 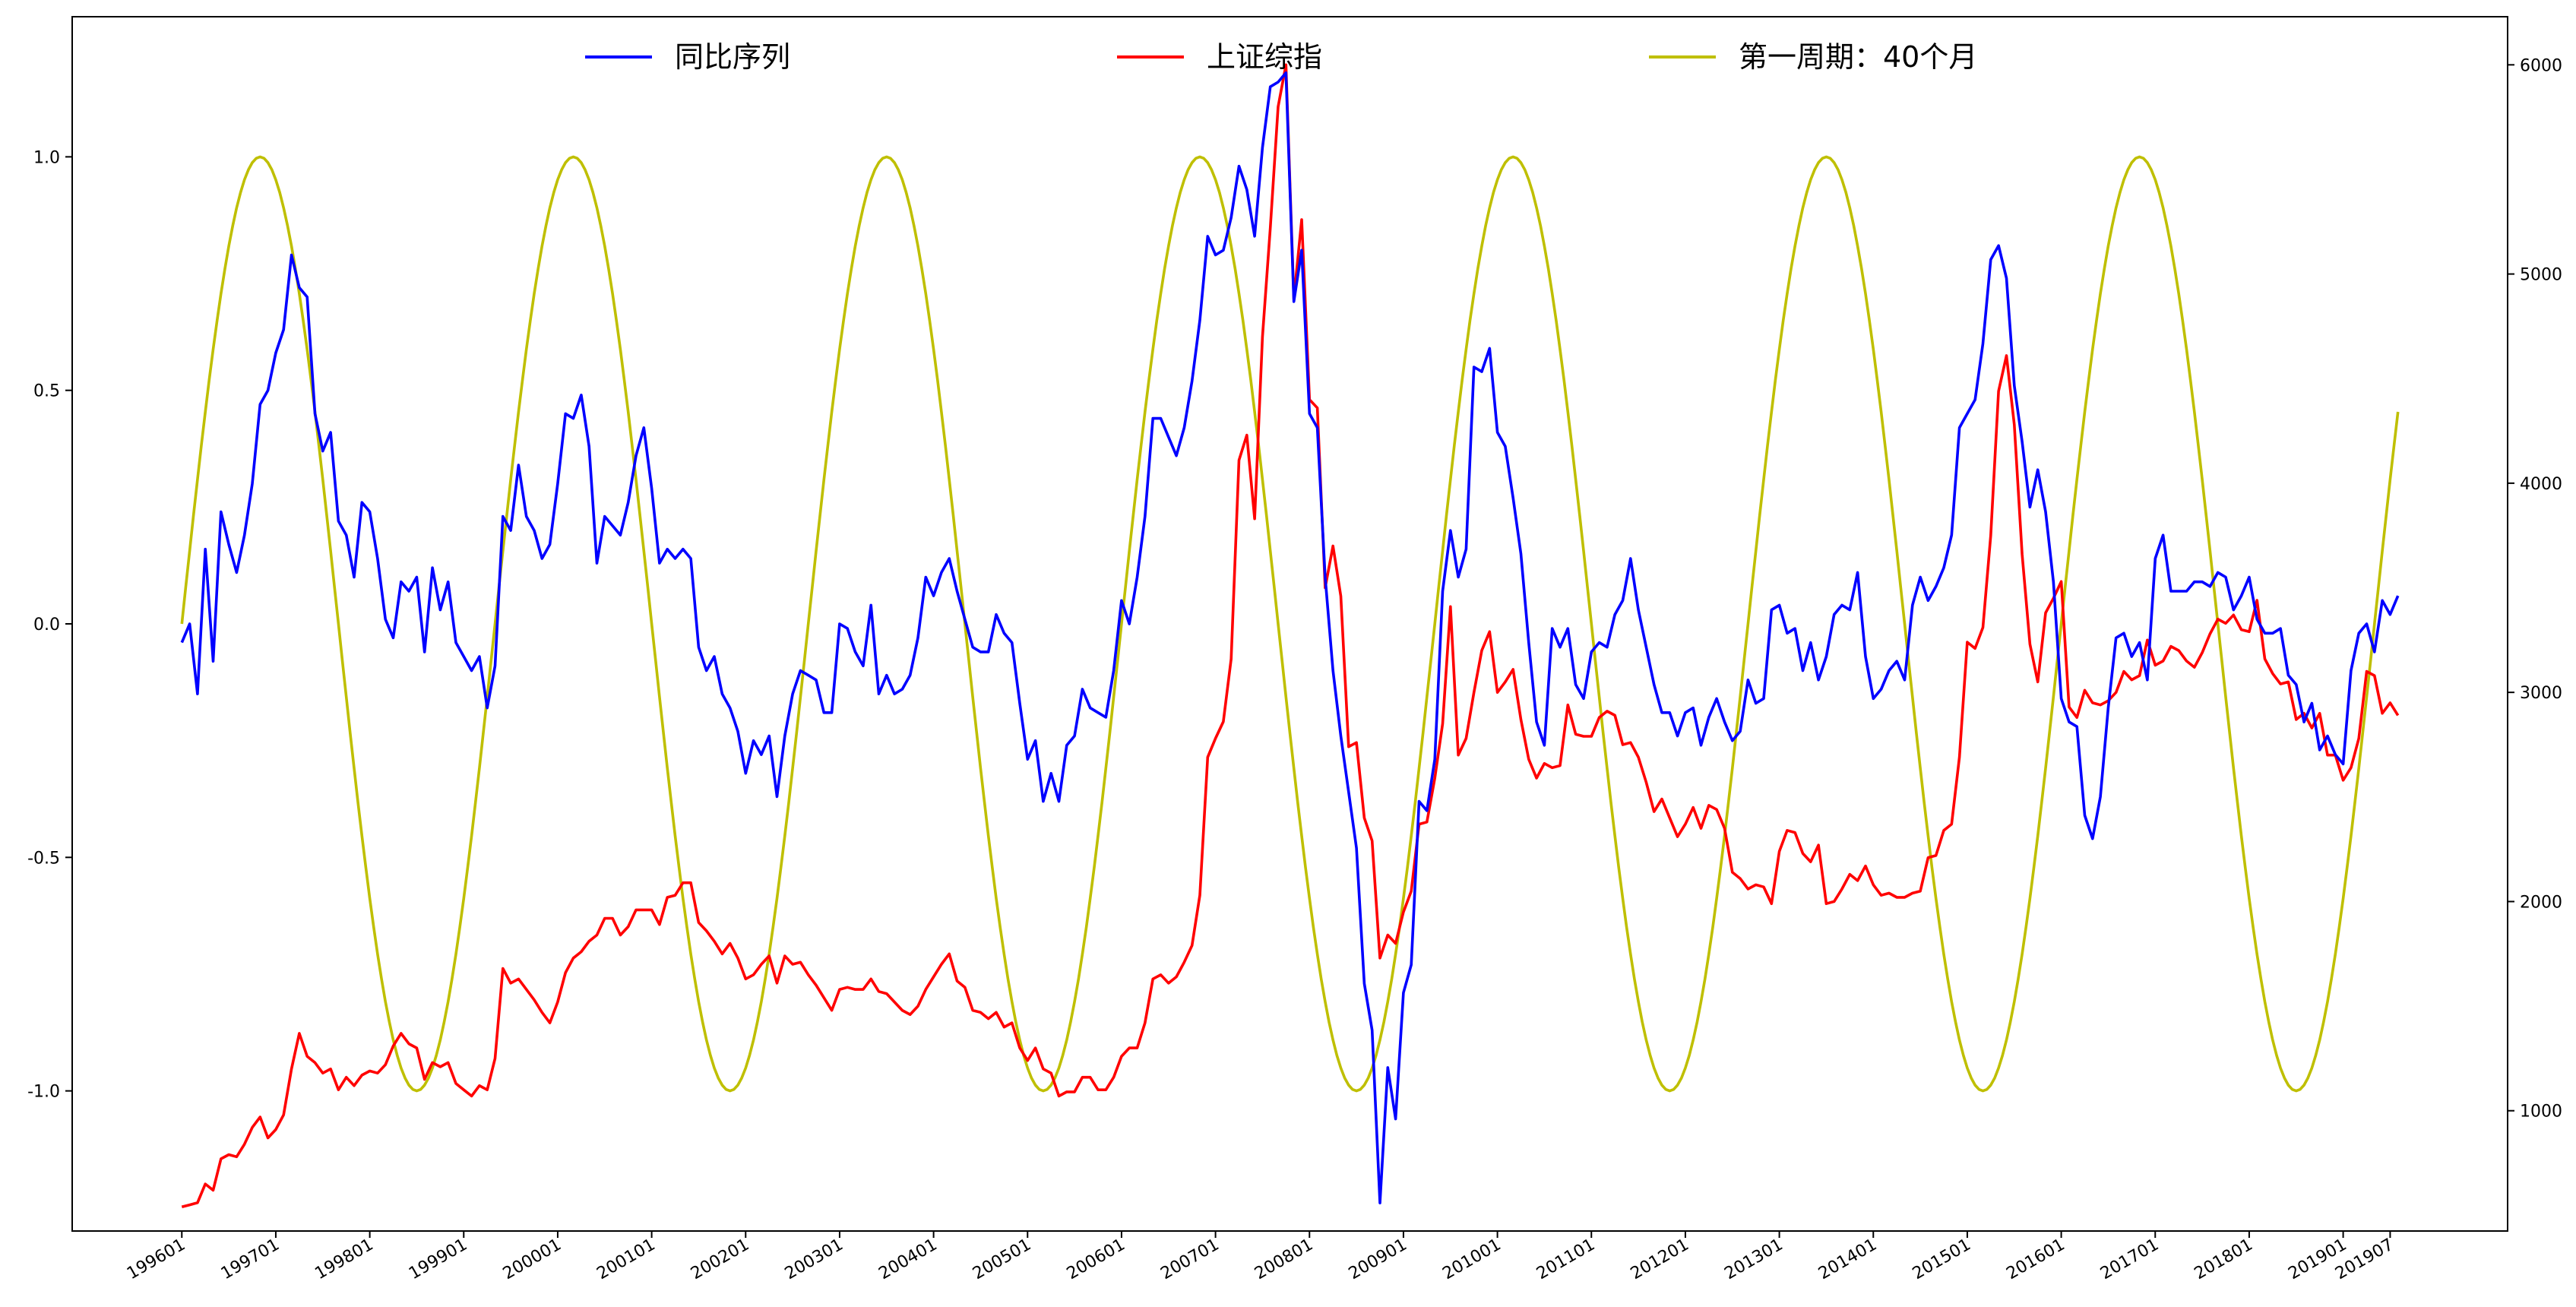 I want to click on legend-label: 上证综指, so click(x=1264, y=57).